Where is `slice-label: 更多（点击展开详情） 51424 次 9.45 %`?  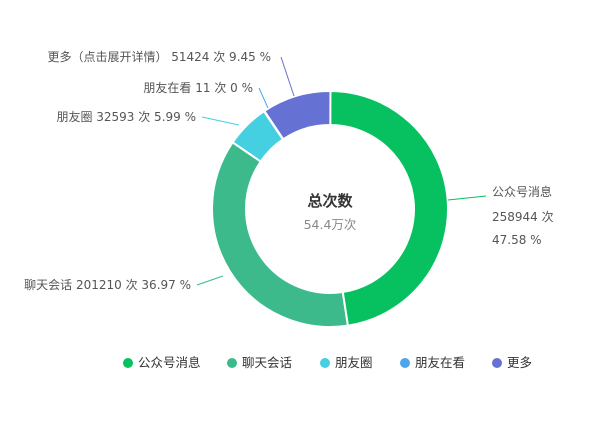
slice-label: 更多（点击展开详情） 51424 次 9.45 % is located at coordinates (159, 56).